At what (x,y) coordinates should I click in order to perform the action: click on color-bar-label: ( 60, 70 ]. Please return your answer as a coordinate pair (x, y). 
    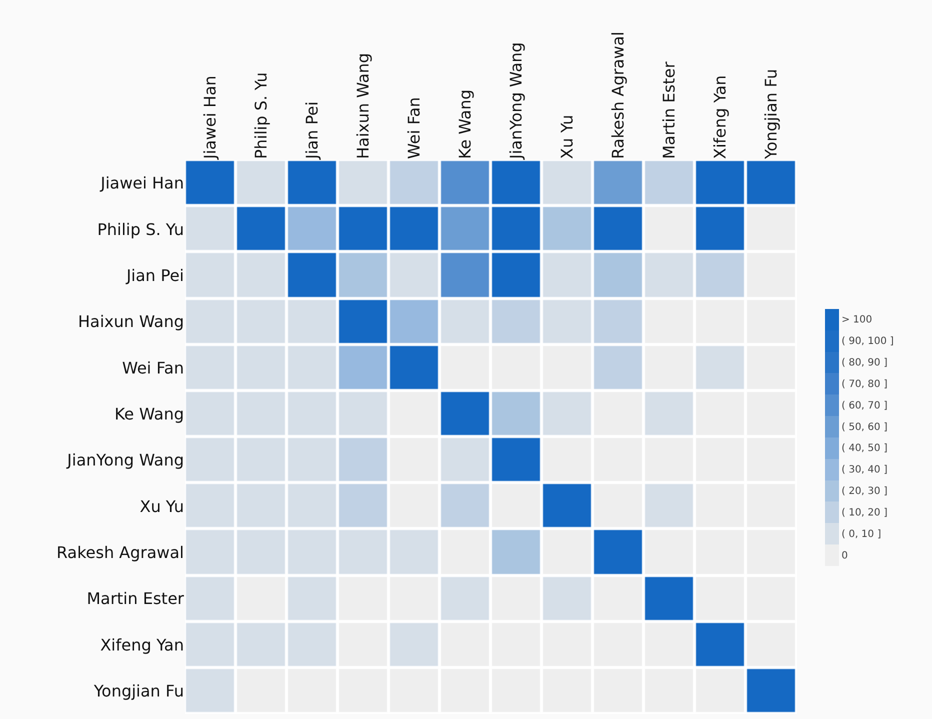
    Looking at the image, I should click on (865, 406).